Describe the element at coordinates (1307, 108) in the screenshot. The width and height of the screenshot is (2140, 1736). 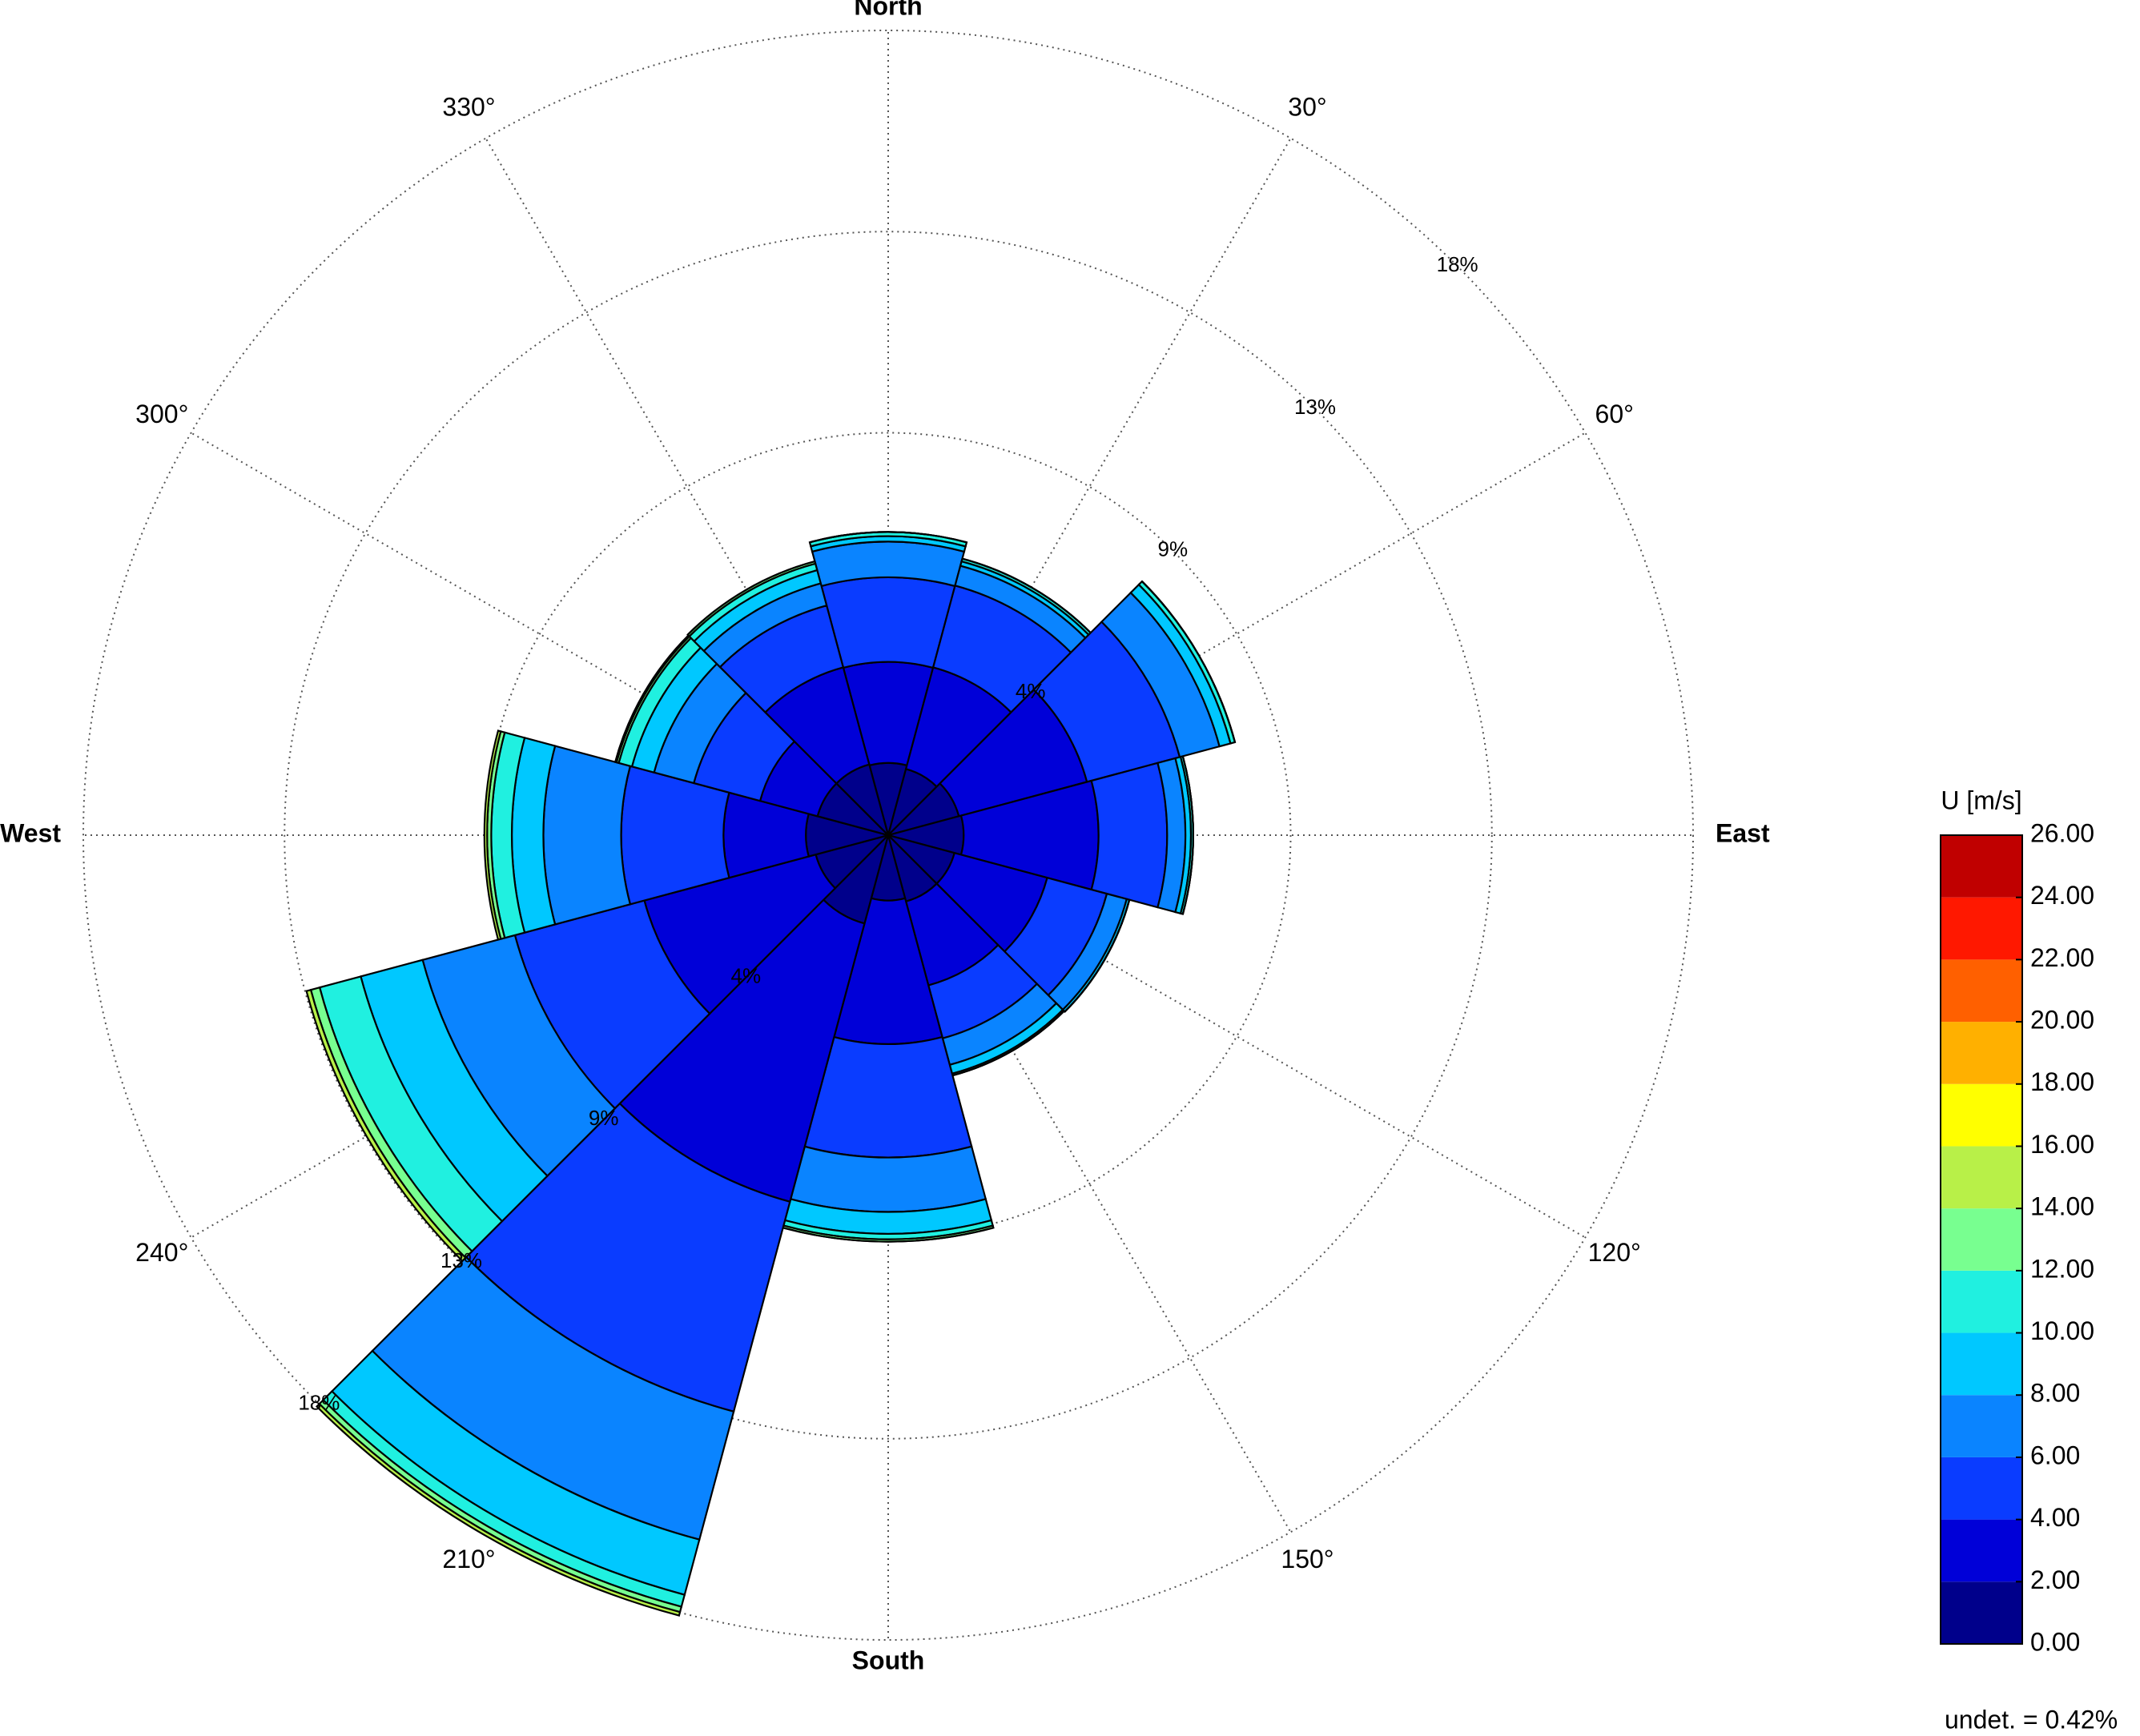
I see `direction-label: 30°` at that location.